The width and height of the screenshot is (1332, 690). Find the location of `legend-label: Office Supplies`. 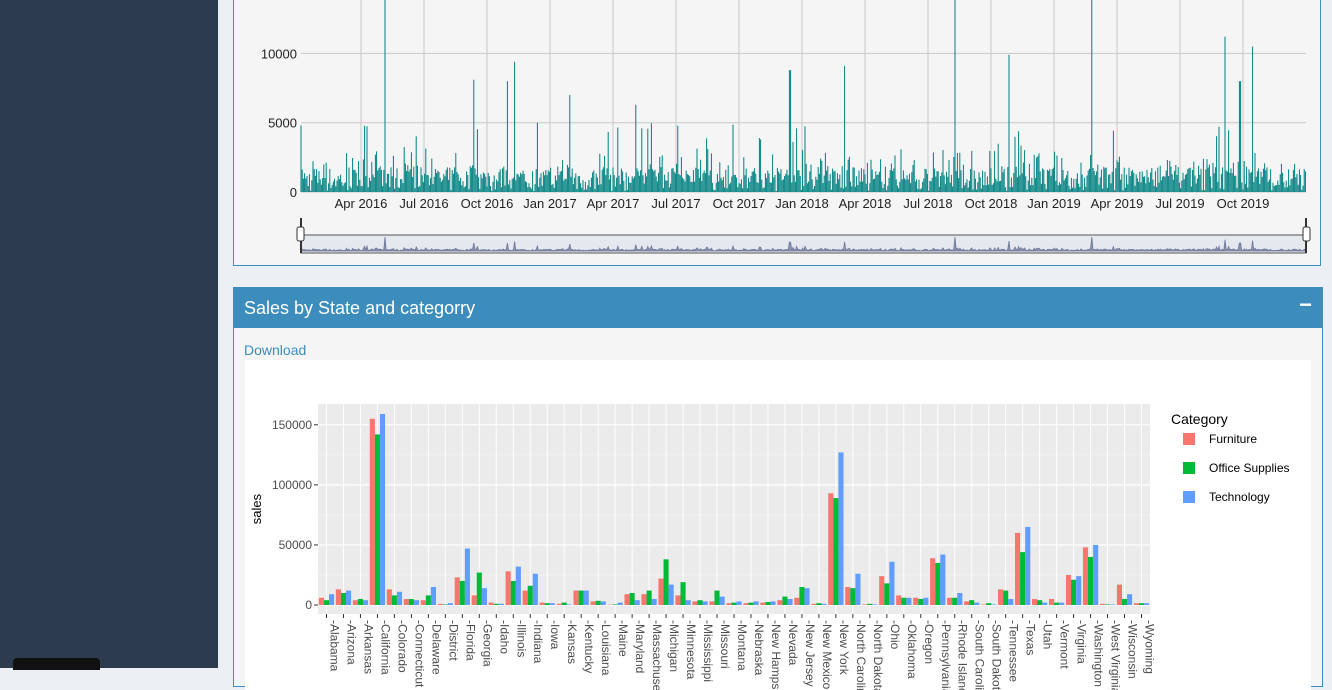

legend-label: Office Supplies is located at coordinates (1249, 468).